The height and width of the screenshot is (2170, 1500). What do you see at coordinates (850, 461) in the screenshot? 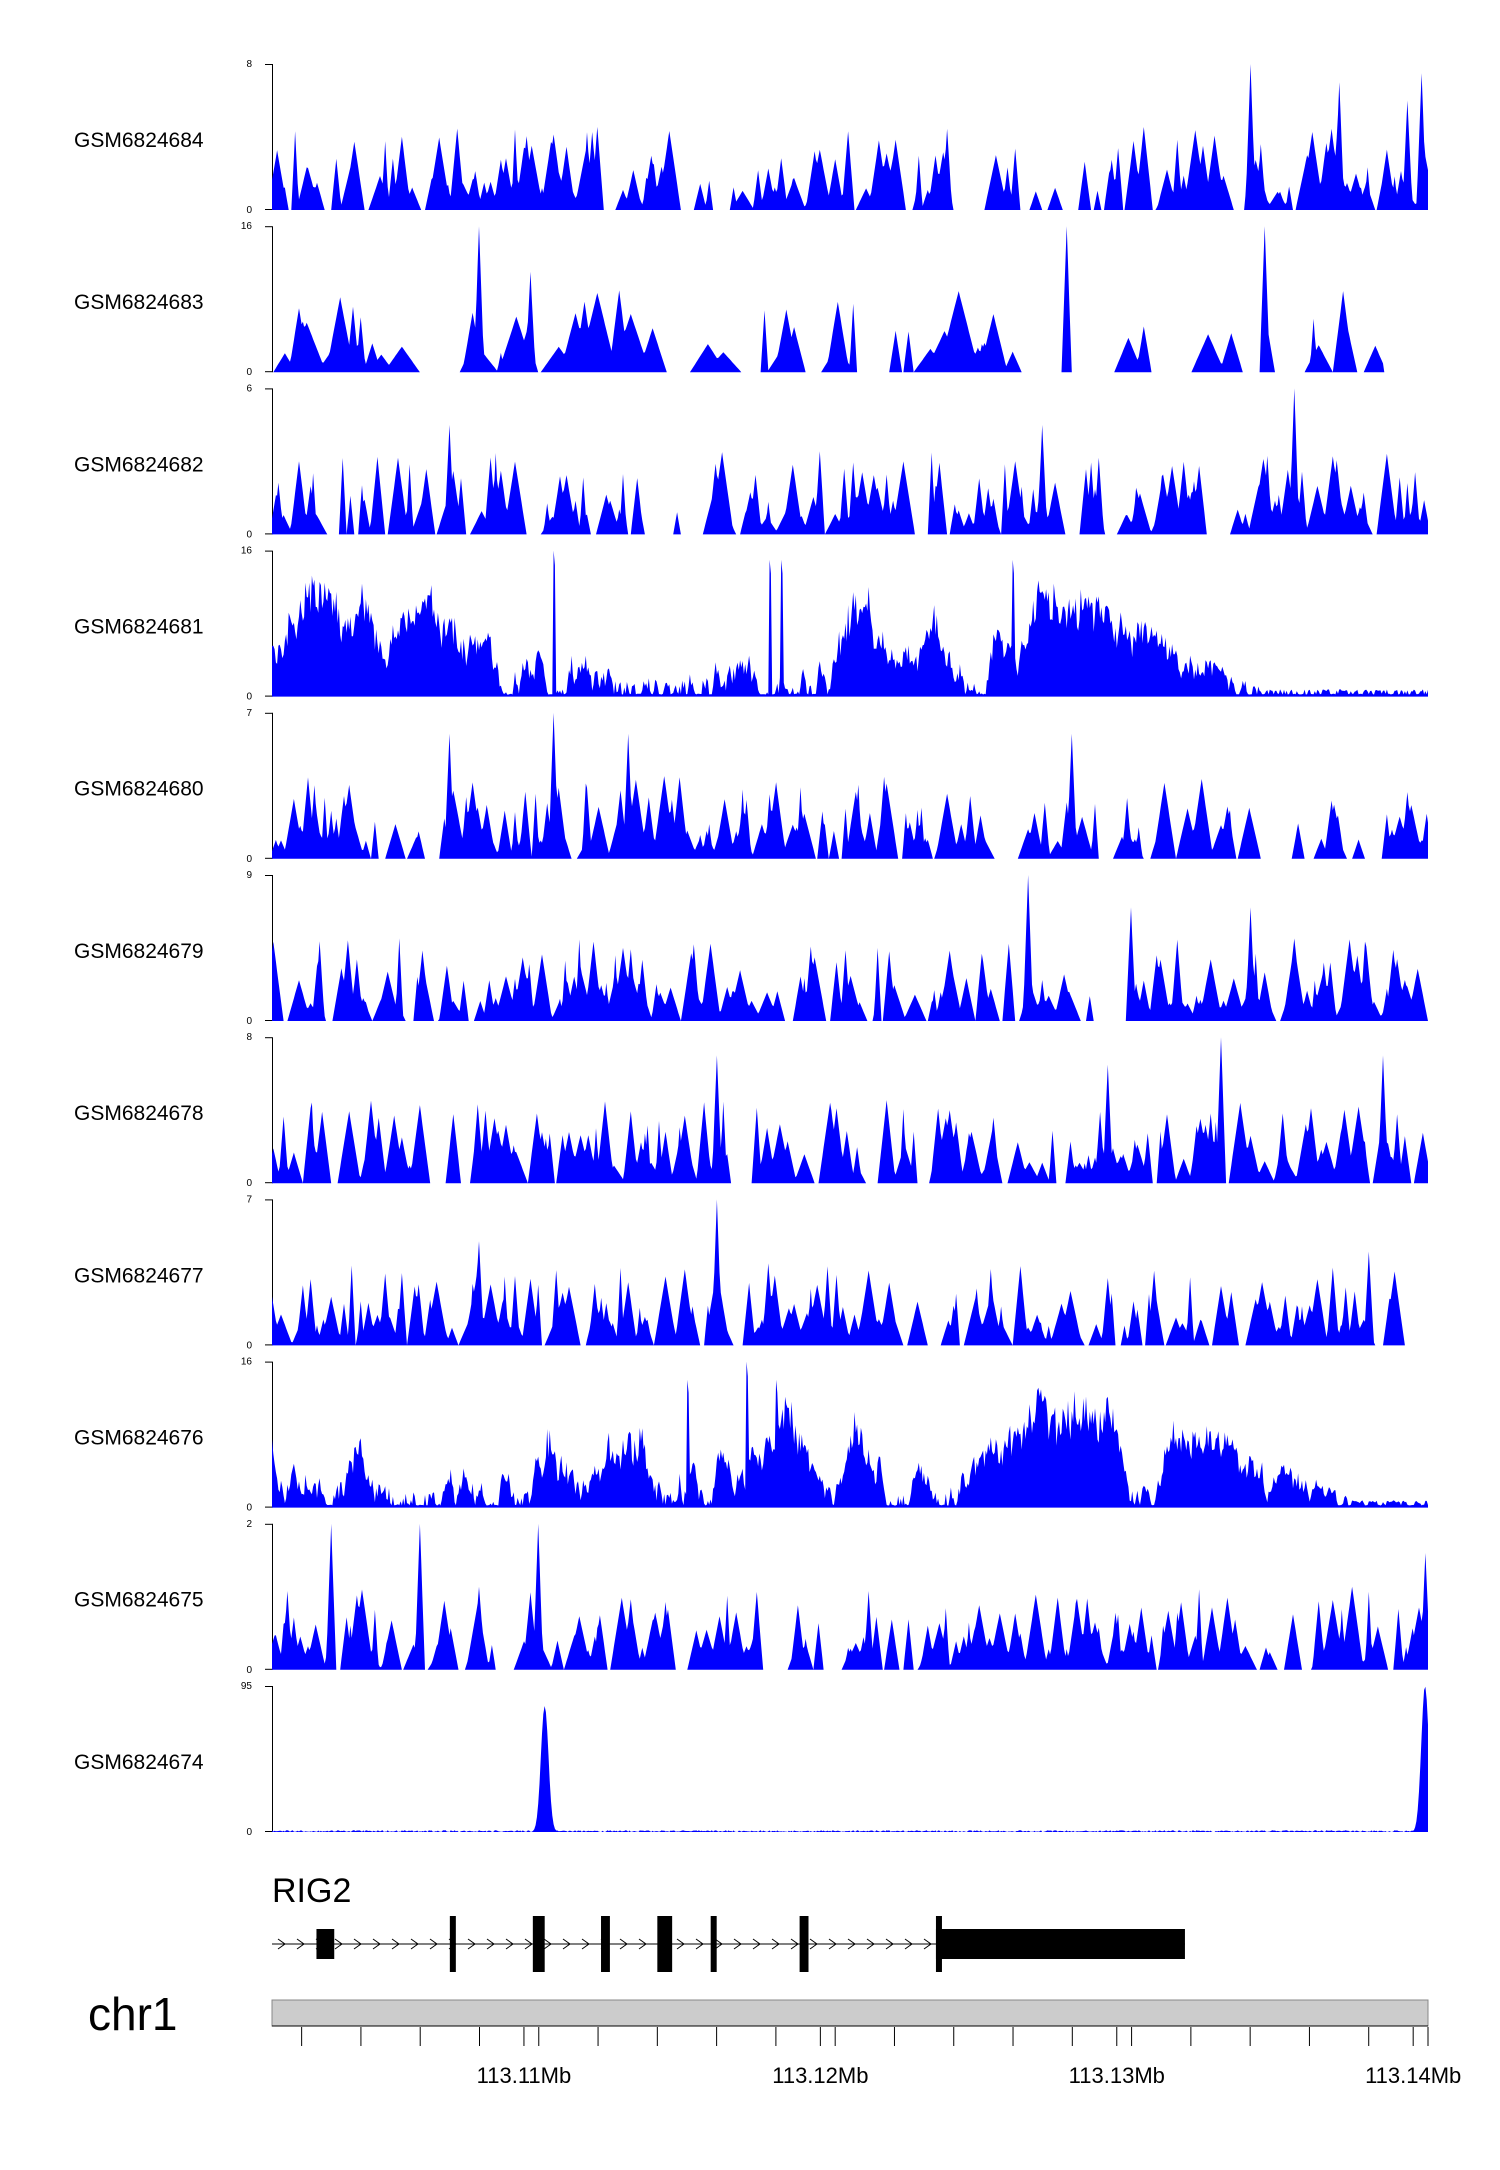
I see `coverage-area-GSM6824682` at bounding box center [850, 461].